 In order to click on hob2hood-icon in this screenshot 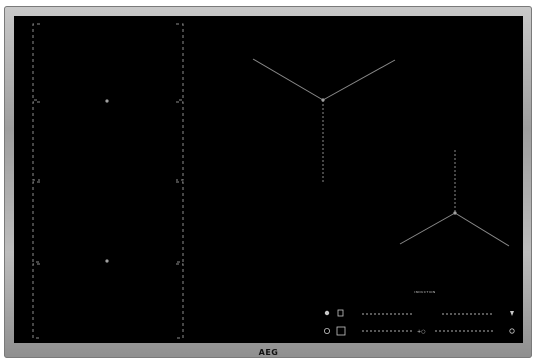, I will do `click(512, 331)`.